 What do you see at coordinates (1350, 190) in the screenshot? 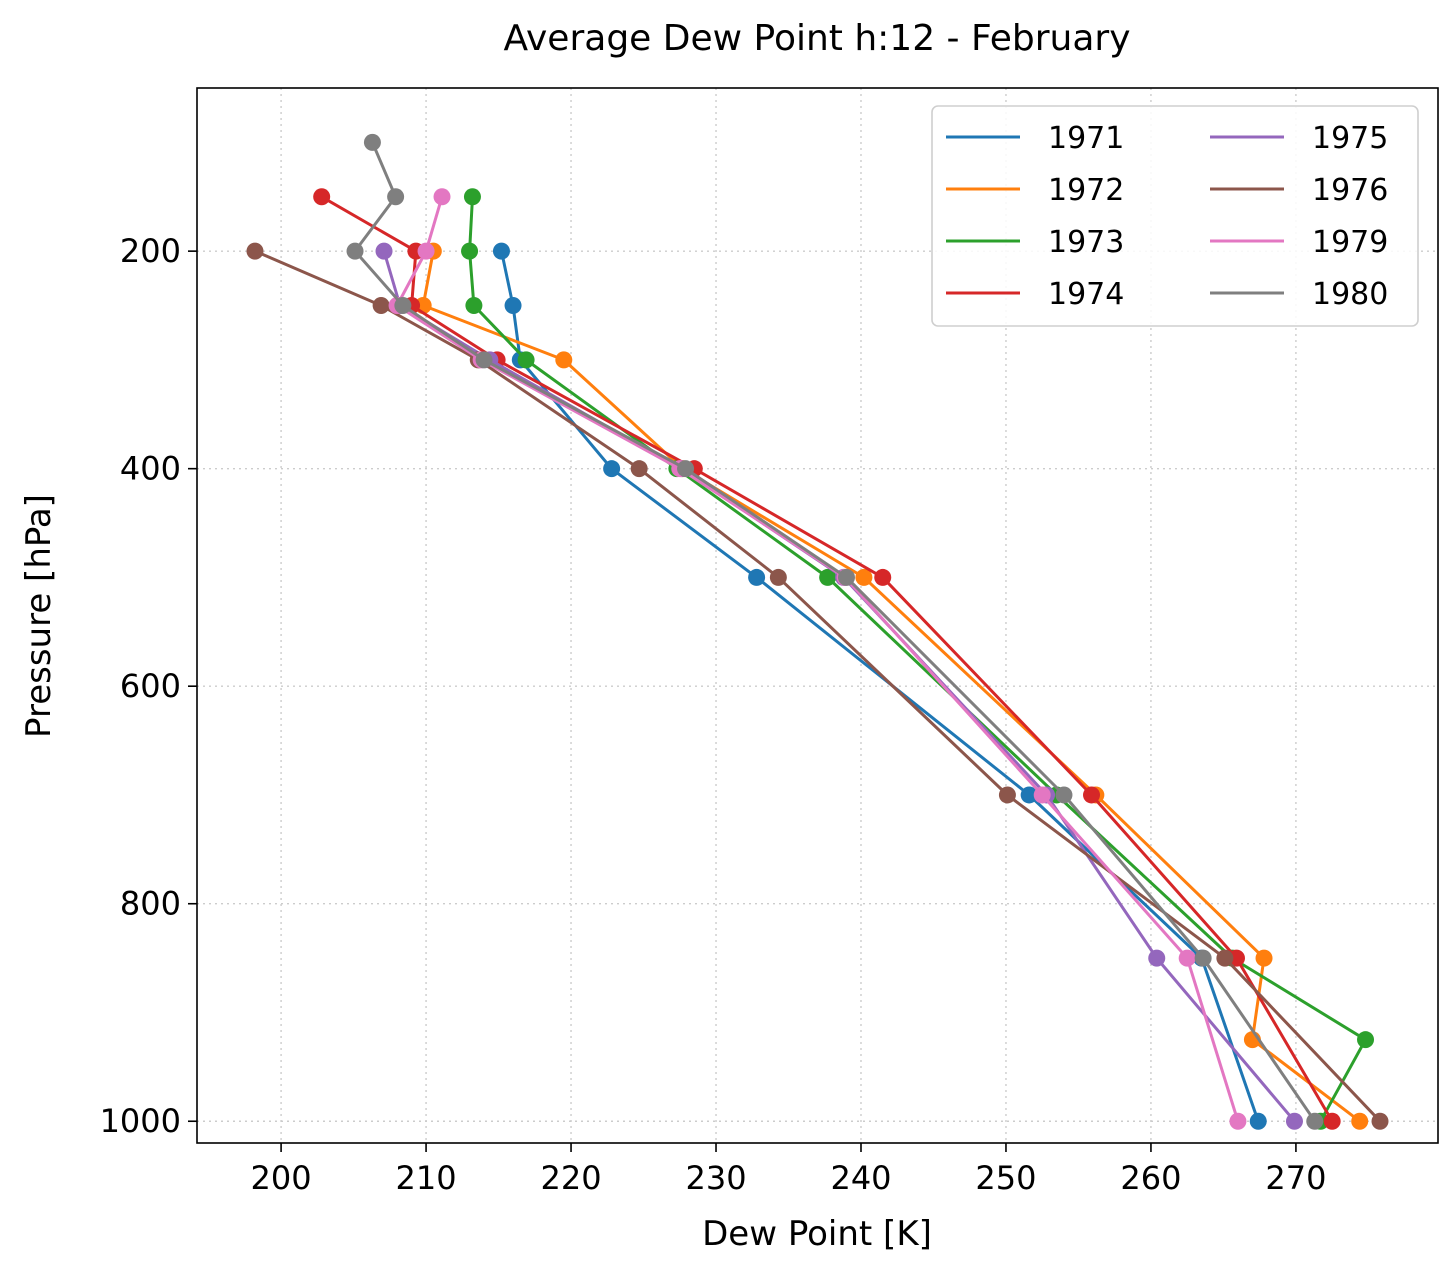
I see `legend-label: 1976` at bounding box center [1350, 190].